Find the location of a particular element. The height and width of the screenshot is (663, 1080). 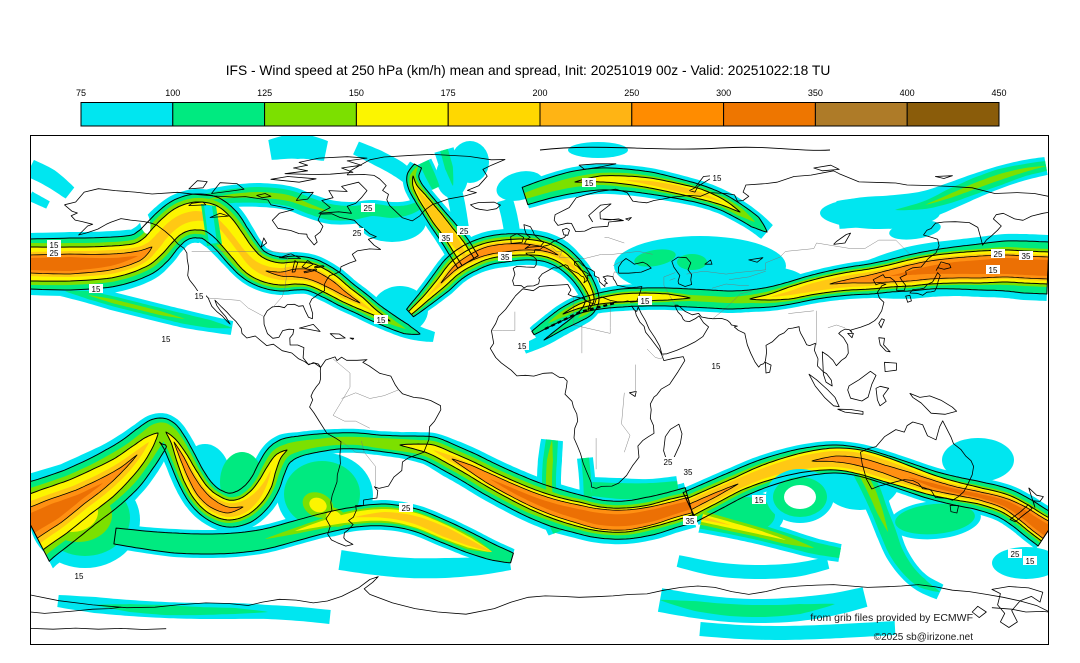

svg-text:from grib files provided by EC: from grib files provided by ECMWF is located at coordinates (891, 618).